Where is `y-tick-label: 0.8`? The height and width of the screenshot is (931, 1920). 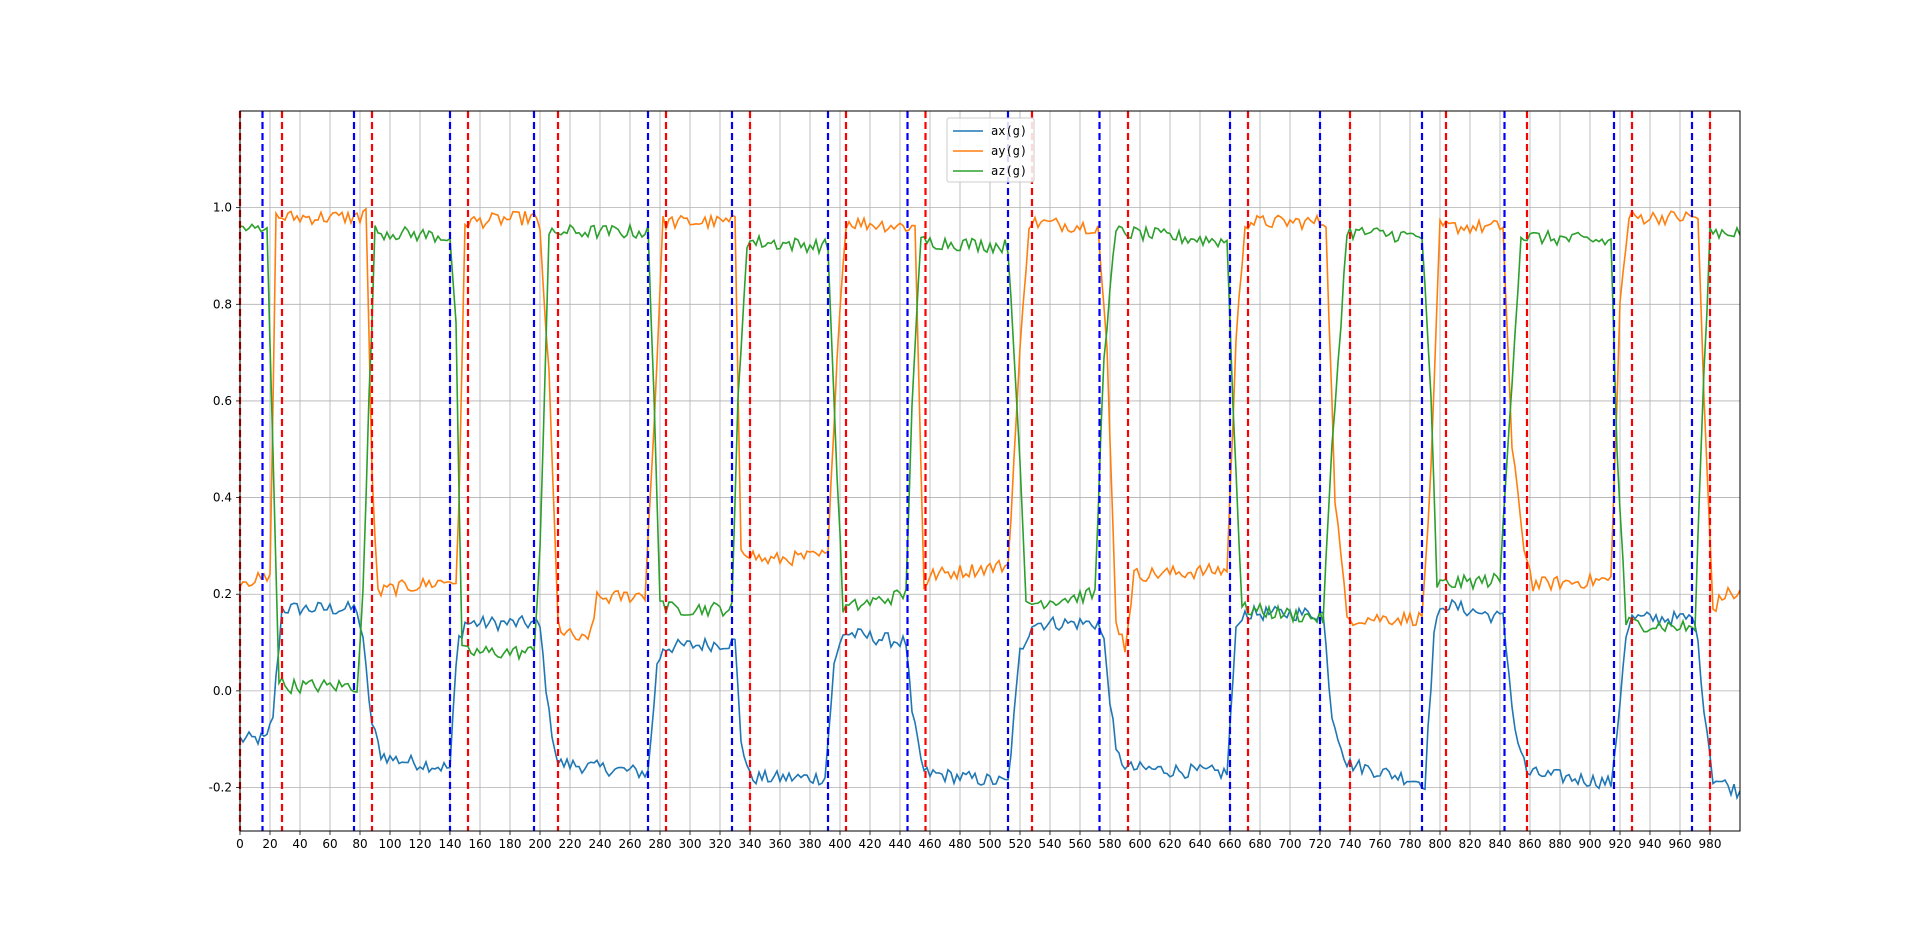
y-tick-label: 0.8 is located at coordinates (222, 304).